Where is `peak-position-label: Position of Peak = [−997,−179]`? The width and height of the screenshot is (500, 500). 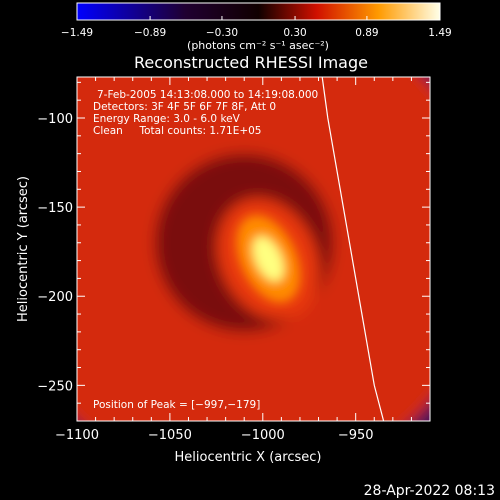 peak-position-label: Position of Peak = [−997,−179] is located at coordinates (176, 405).